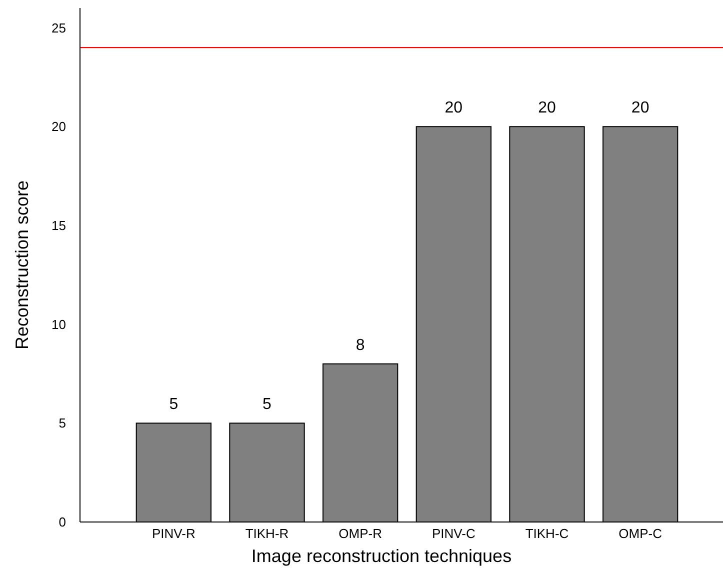  Describe the element at coordinates (59, 126) in the screenshot. I see `y-tick-label: 20` at that location.